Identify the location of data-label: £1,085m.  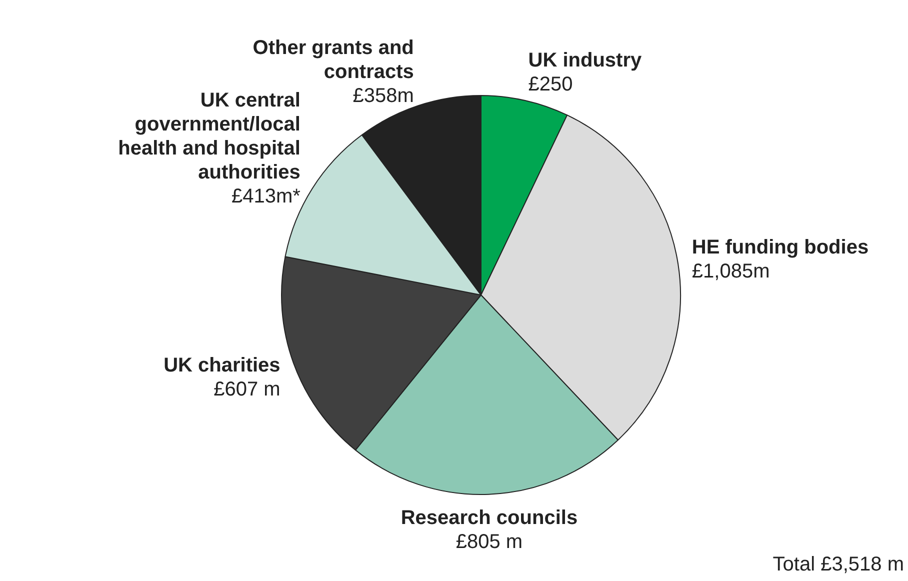
(731, 271).